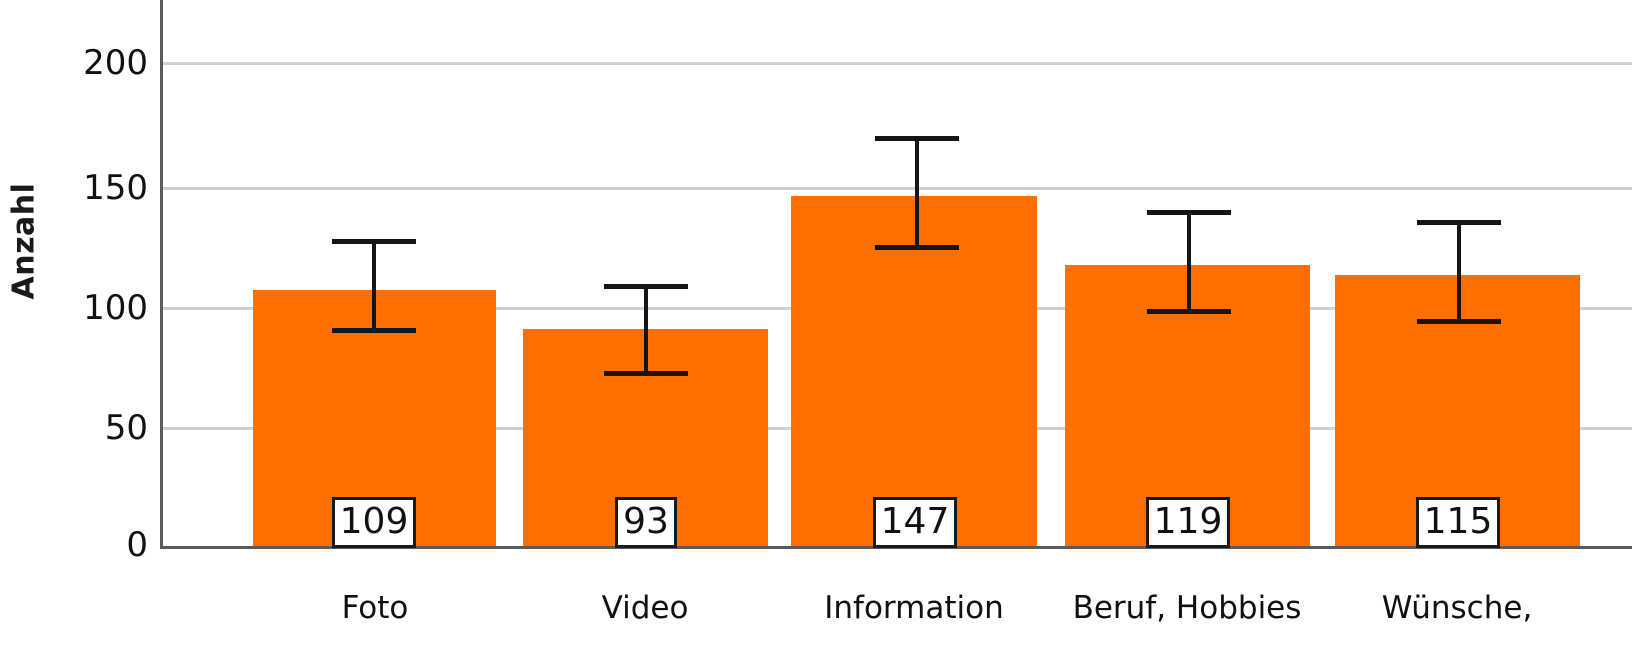  I want to click on x-tick-label-foto: Foto, so click(375, 602).